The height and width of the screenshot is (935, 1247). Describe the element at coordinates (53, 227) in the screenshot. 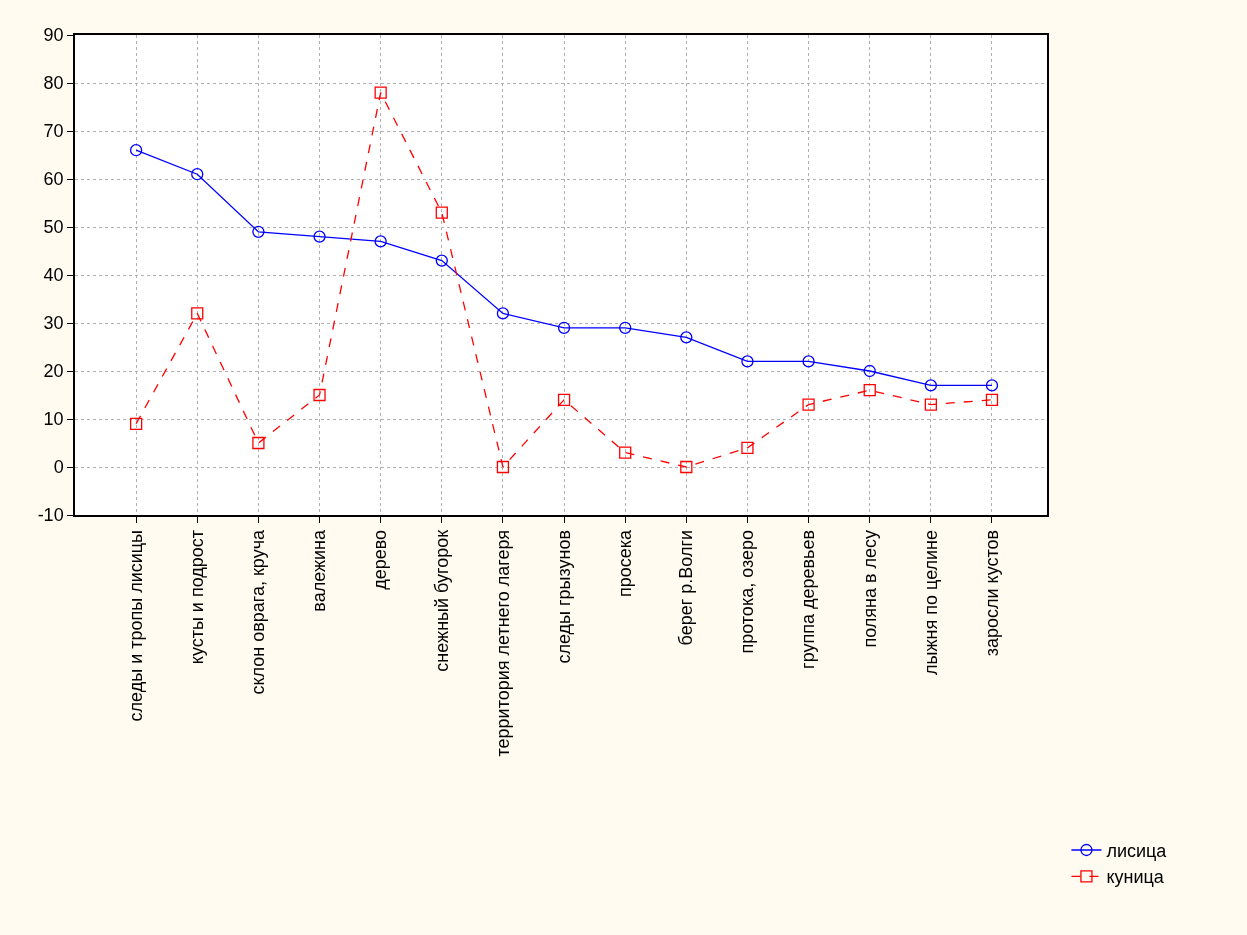

I see `y-tick-label: 50` at that location.